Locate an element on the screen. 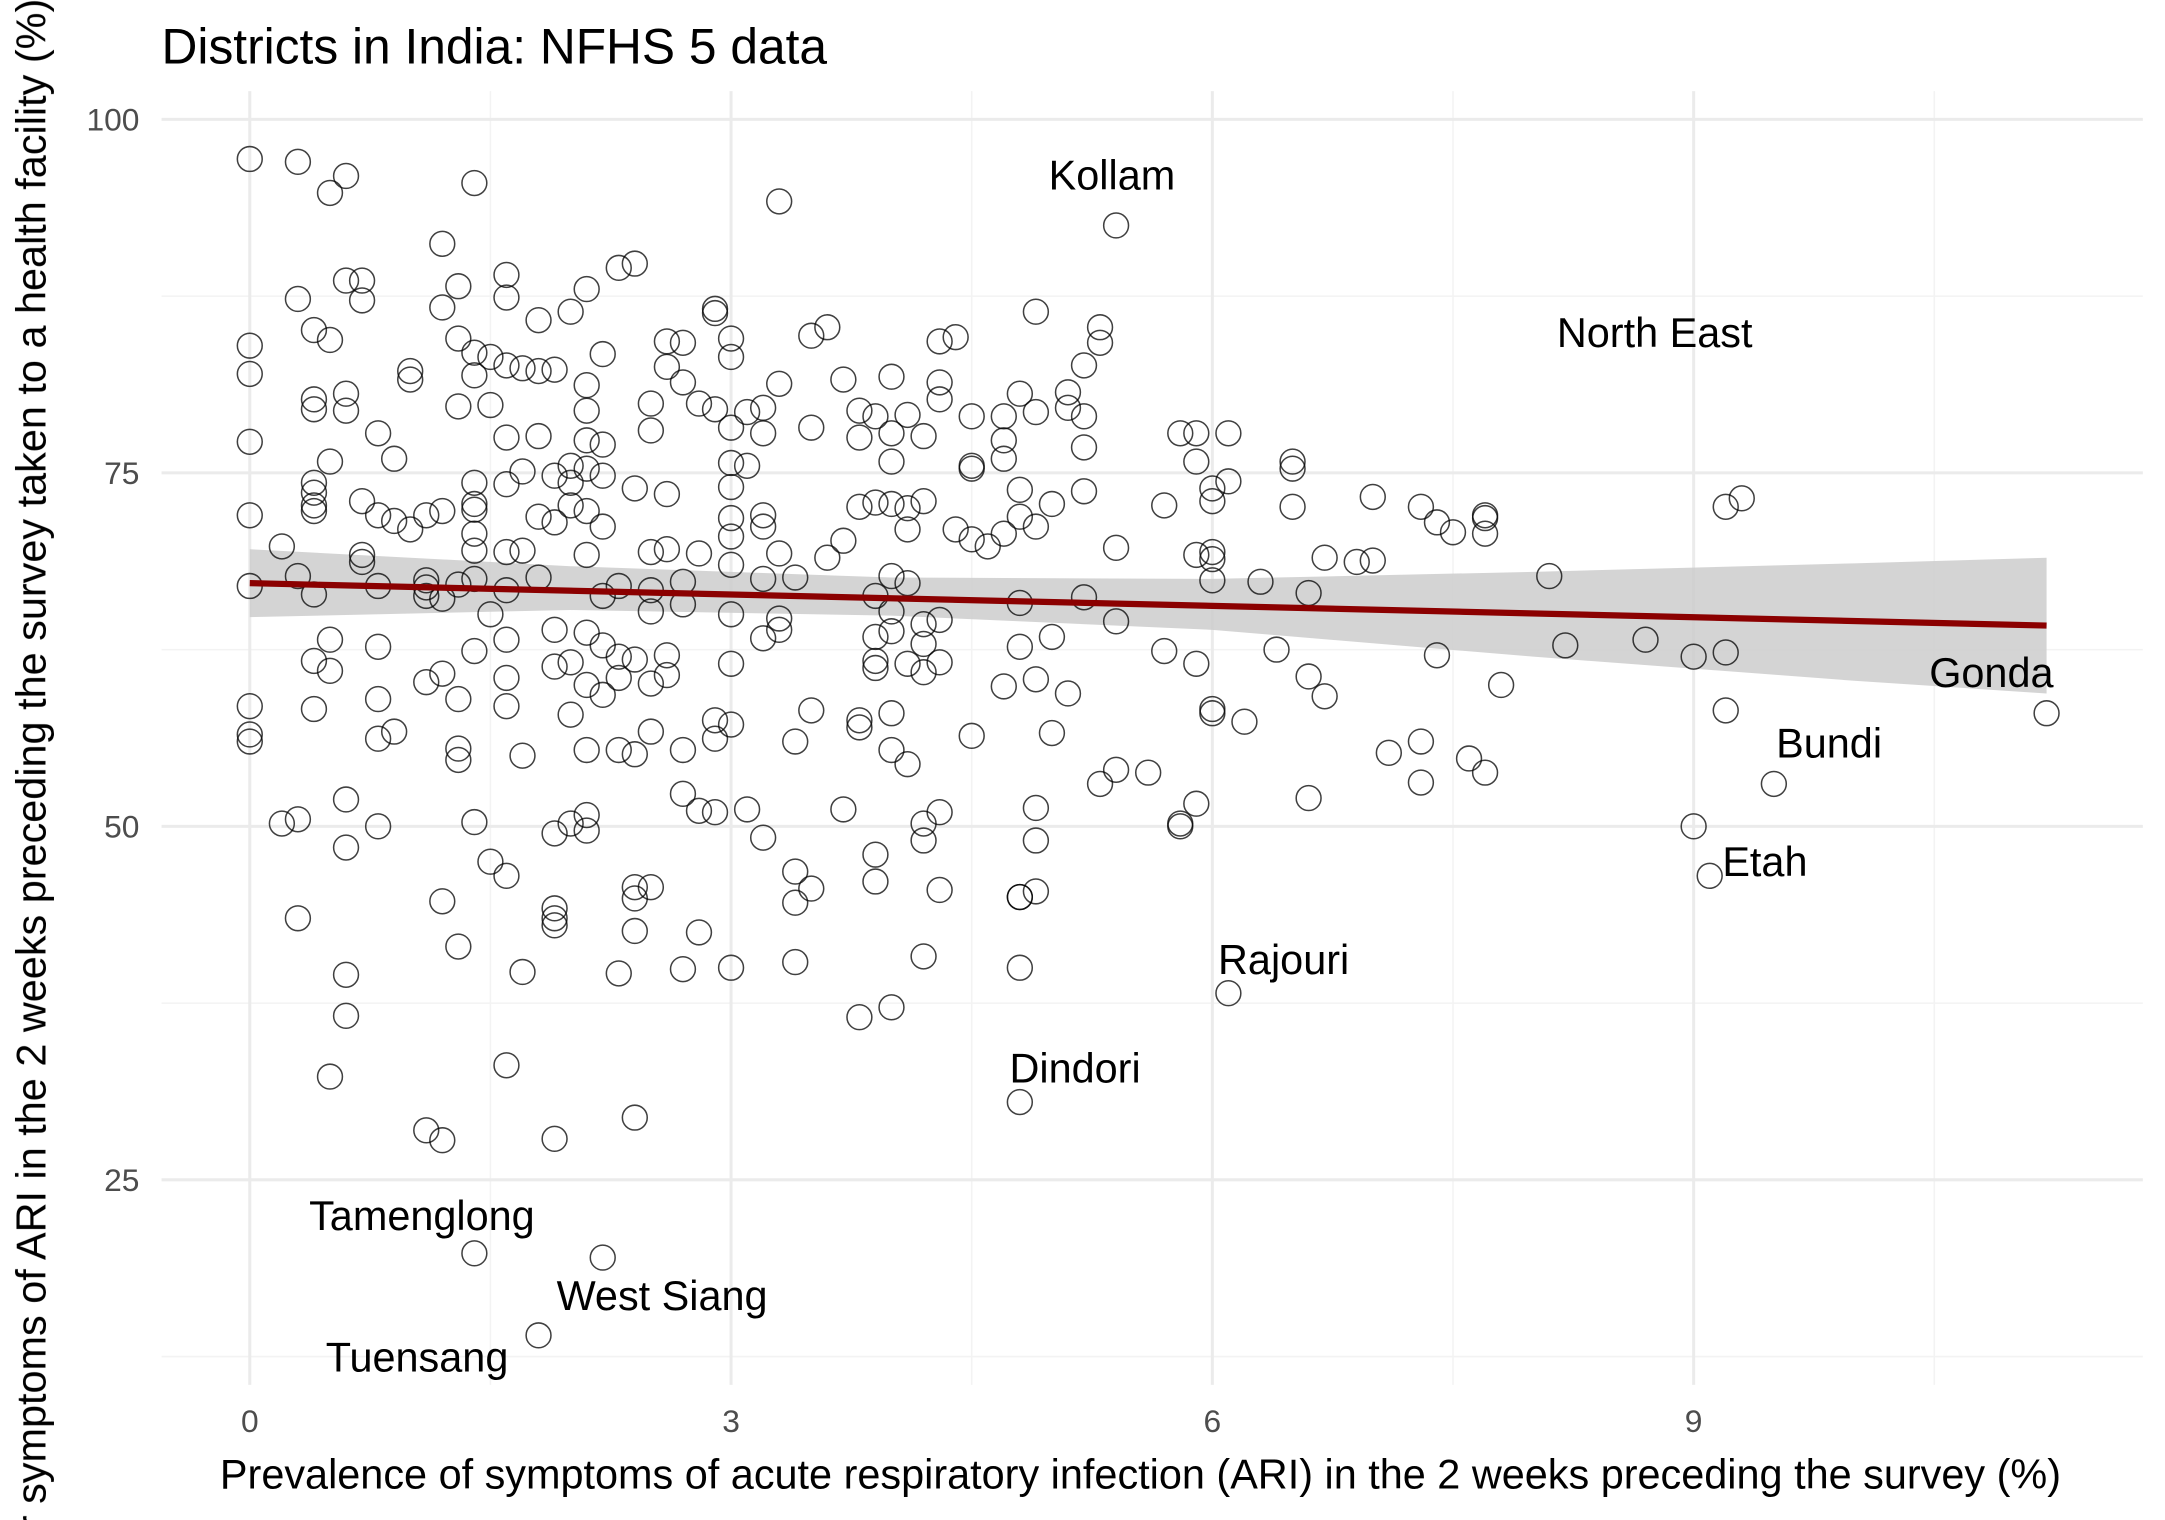 Image resolution: width=2165 pixels, height=1520 pixels. y-tick-label: 50 is located at coordinates (121, 826).